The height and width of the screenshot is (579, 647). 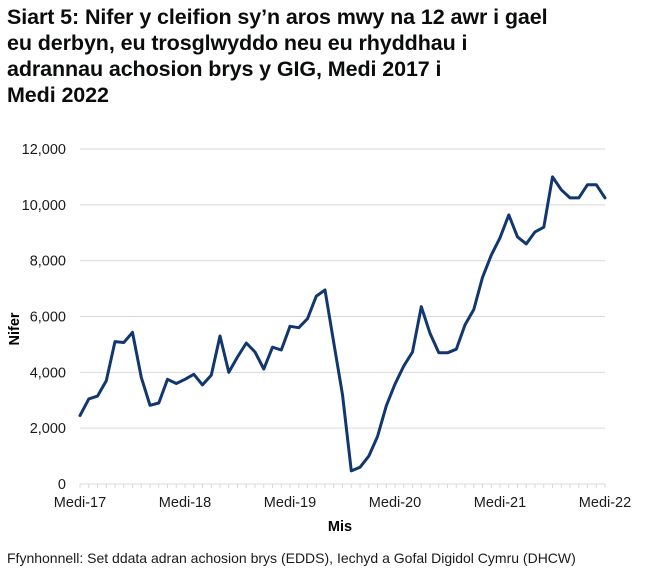 What do you see at coordinates (80, 503) in the screenshot?
I see `x-tick-label: Medi-17` at bounding box center [80, 503].